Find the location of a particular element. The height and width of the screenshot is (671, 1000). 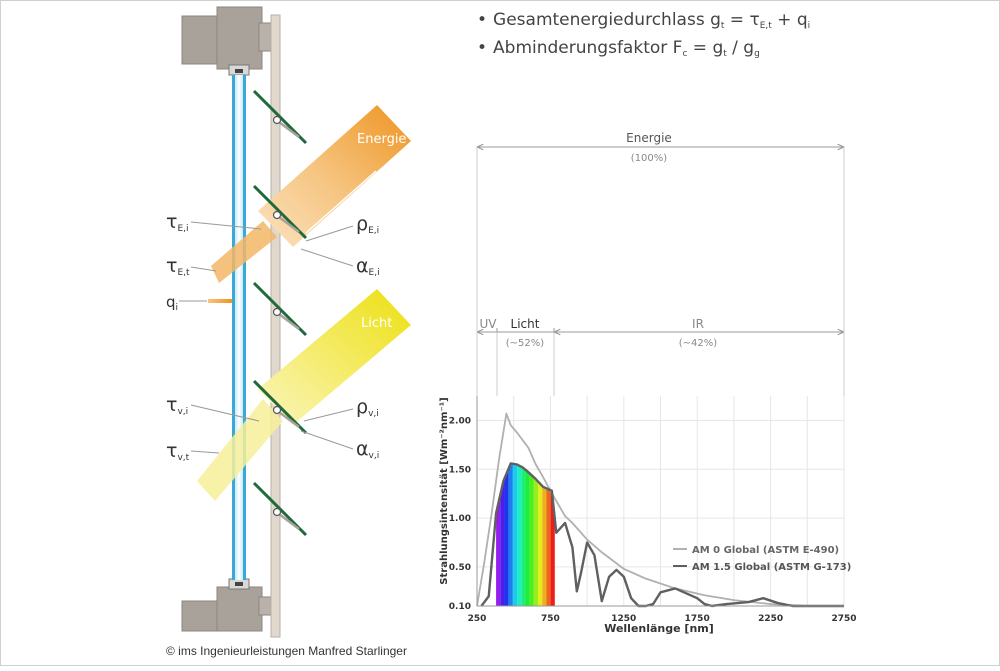

light-band is located at coordinates (334, 357).